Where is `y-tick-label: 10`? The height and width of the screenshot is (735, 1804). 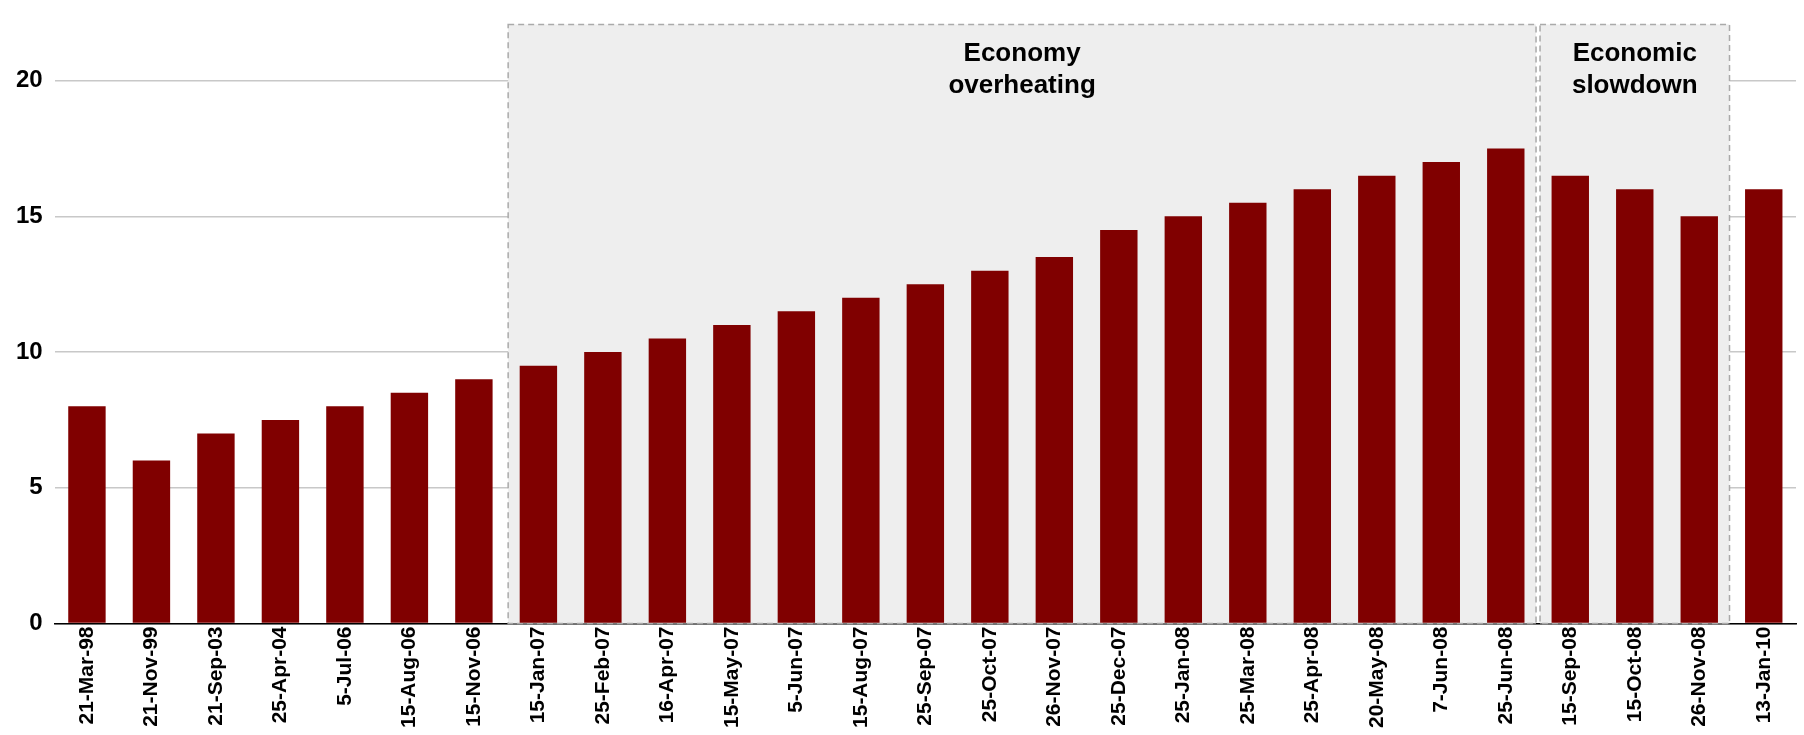
y-tick-label: 10 is located at coordinates (29, 350).